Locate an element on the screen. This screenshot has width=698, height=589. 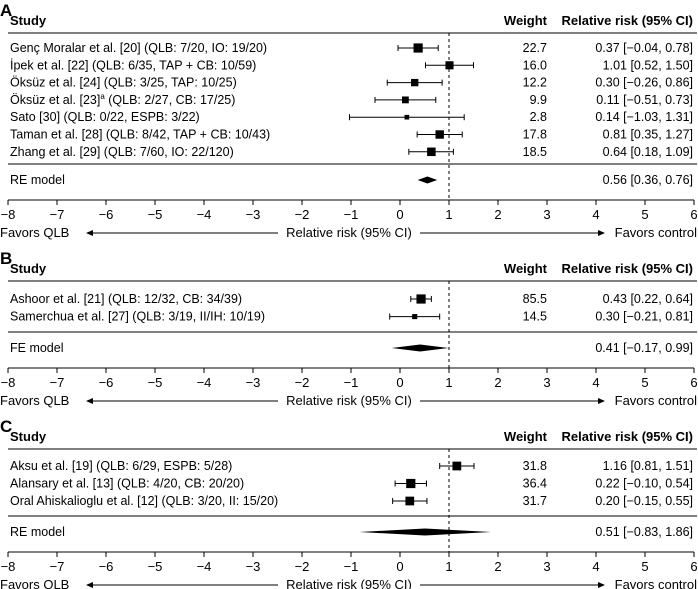
summary-ci-text: 0.56 [0.36, 0.76] is located at coordinates (648, 180).